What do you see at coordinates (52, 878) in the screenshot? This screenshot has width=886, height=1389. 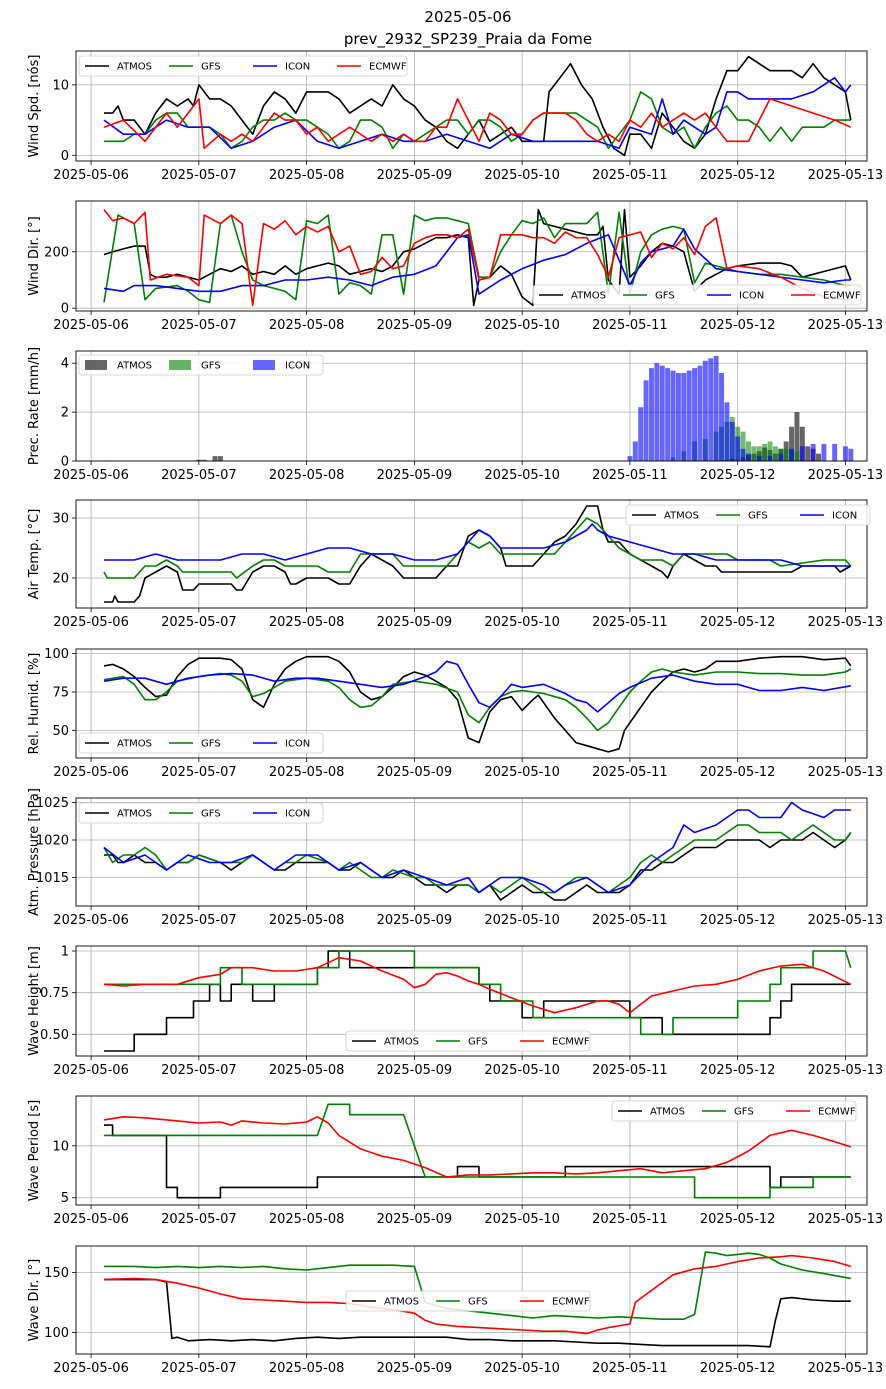 I see `y-tick-label: 1015` at bounding box center [52, 878].